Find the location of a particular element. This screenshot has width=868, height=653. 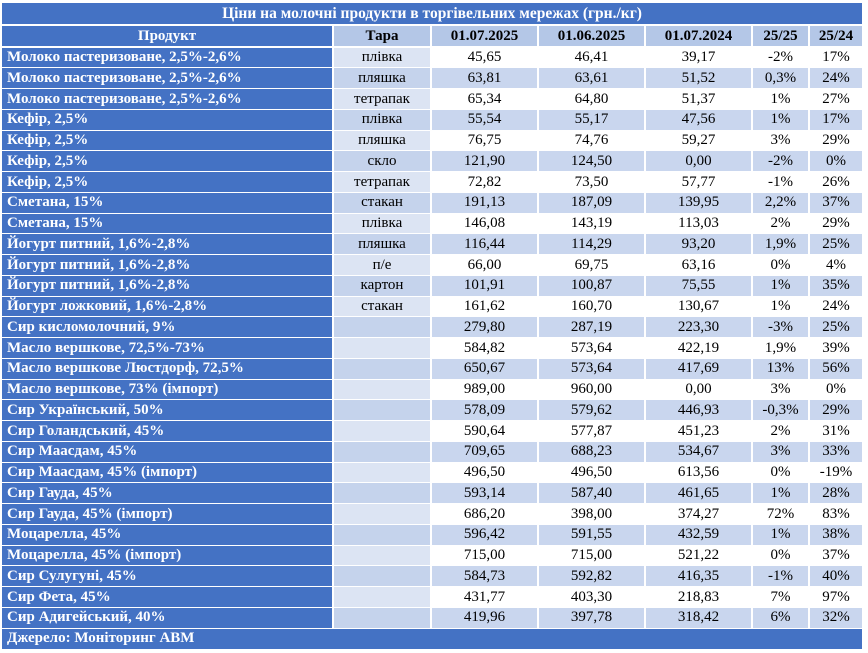

price-2025-06-cell: 73,50 is located at coordinates (592, 182).